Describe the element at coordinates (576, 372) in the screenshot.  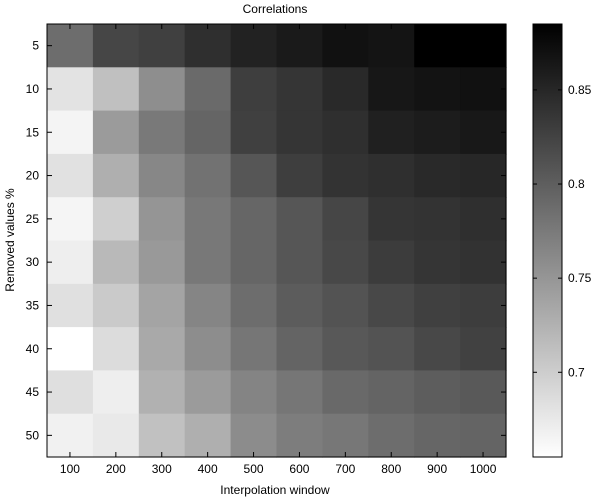
I see `colorbar-tick-label: 0.7` at that location.